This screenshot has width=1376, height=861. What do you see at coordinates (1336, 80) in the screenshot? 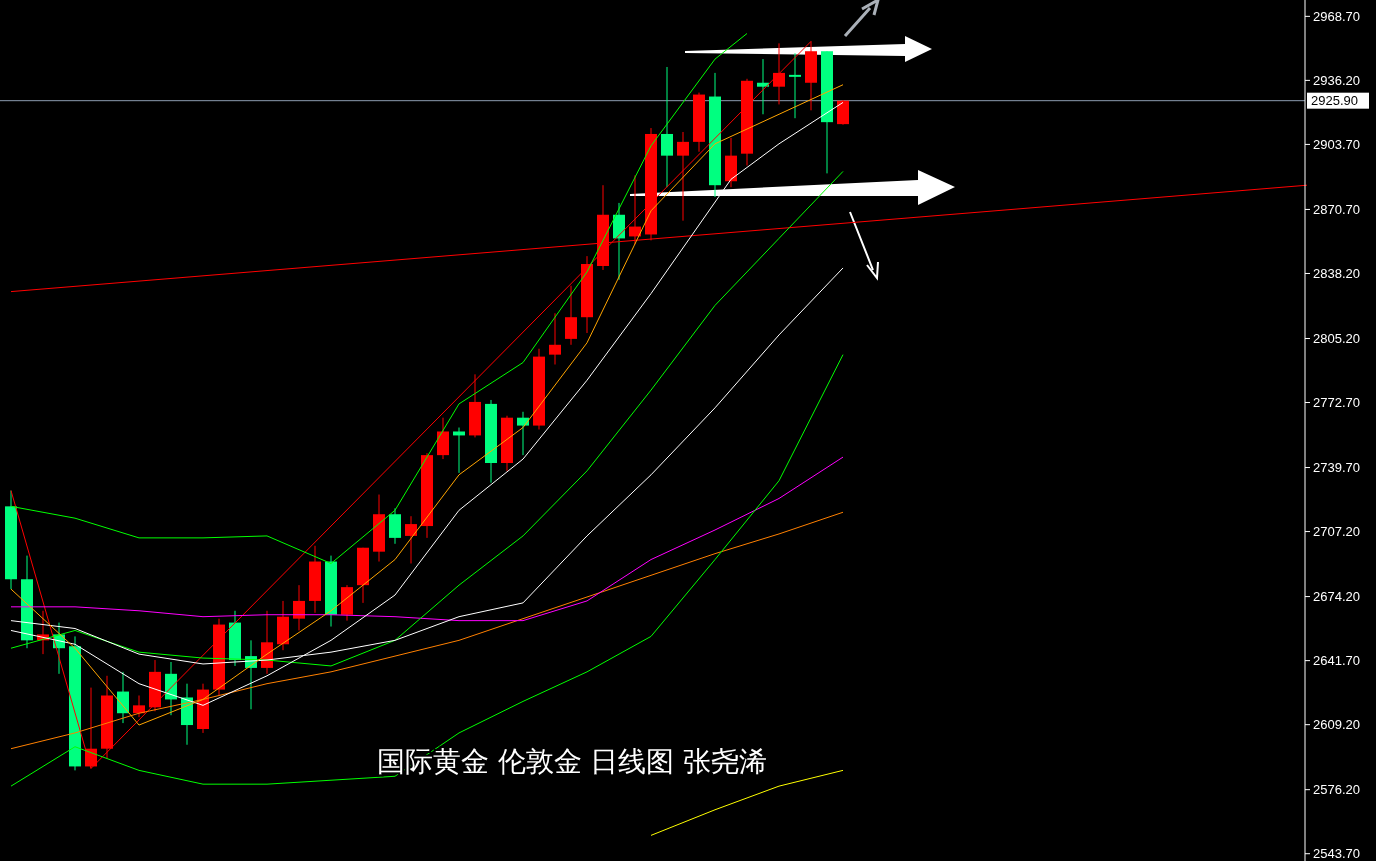
I see `y-tick-label: 2936.20` at bounding box center [1336, 80].